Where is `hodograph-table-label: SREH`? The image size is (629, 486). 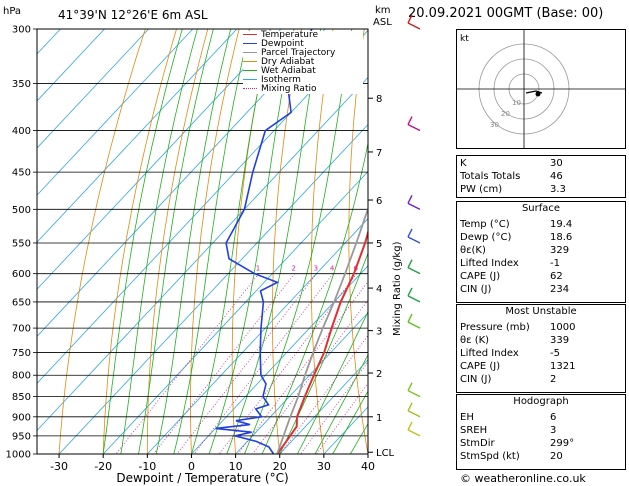 hodograph-table-label: SREH is located at coordinates (474, 430).